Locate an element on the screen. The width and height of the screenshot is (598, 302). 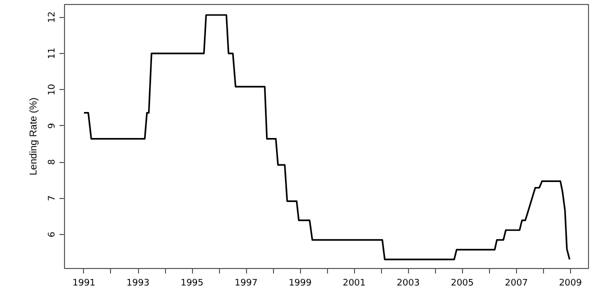
x-tick-label: 2001 is located at coordinates (354, 283).